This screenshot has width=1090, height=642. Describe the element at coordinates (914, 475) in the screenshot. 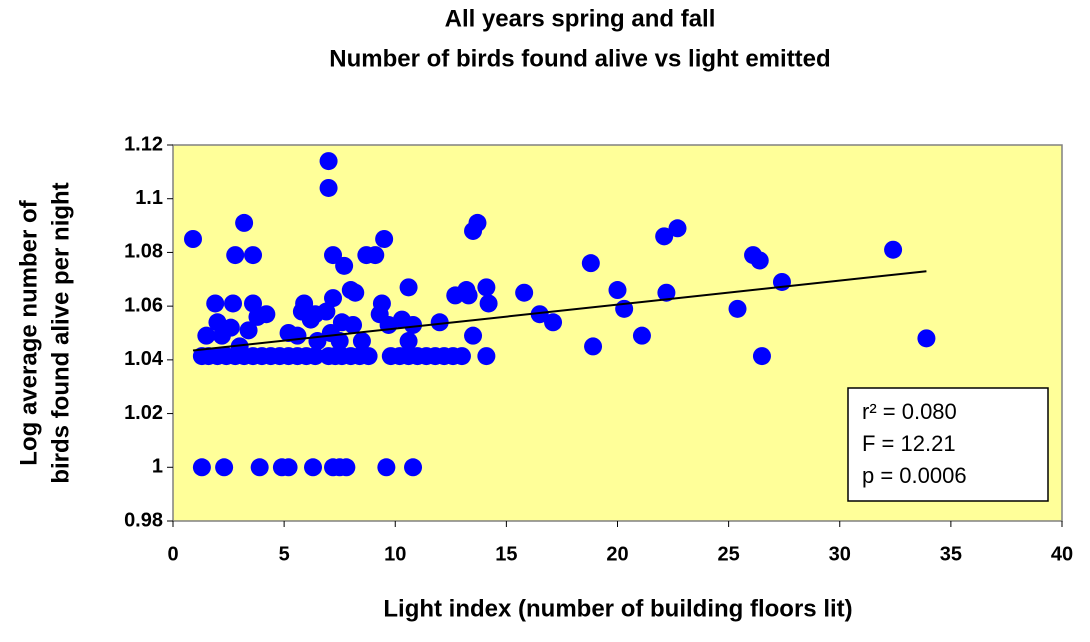

I see `annotation: p = 0.0006` at that location.